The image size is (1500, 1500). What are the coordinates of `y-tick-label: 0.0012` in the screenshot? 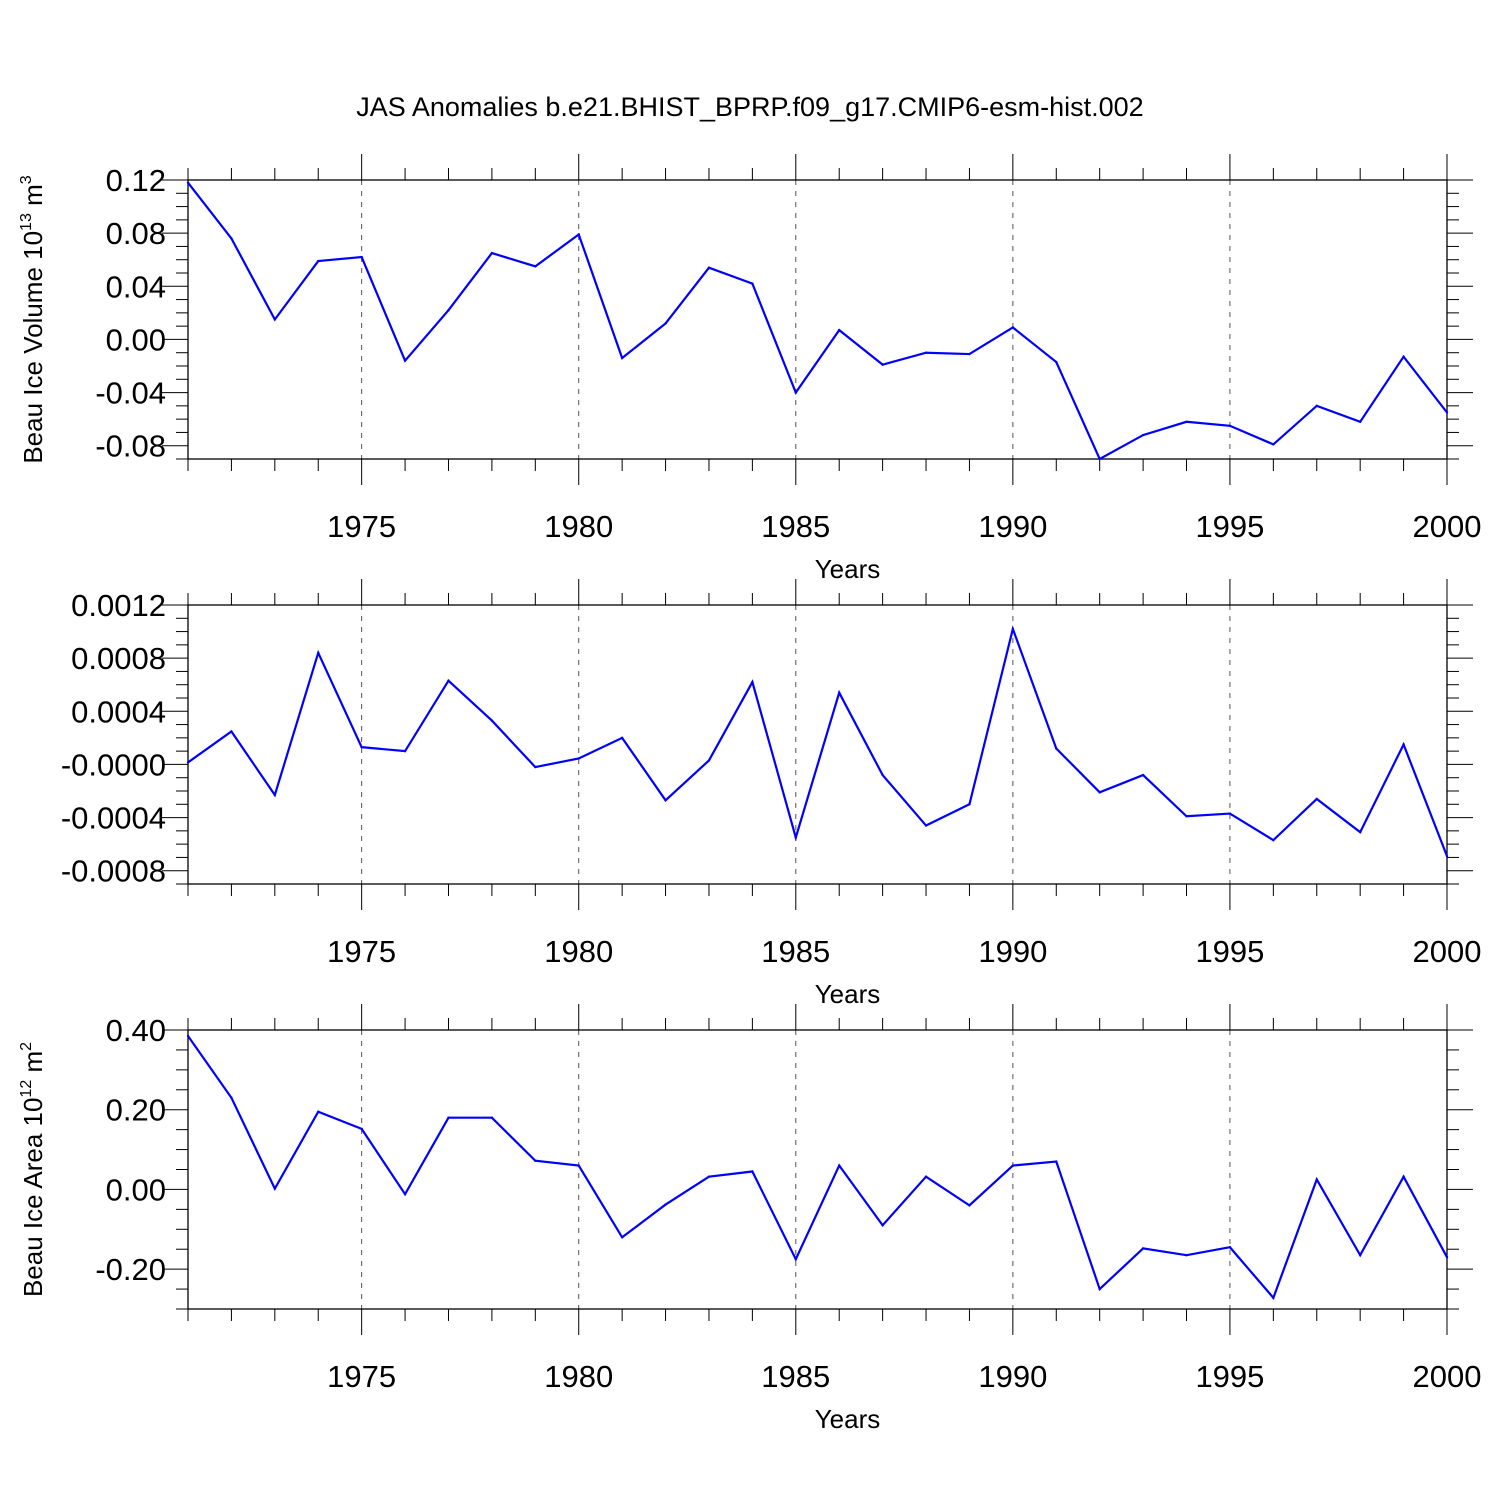 It's located at (118, 605).